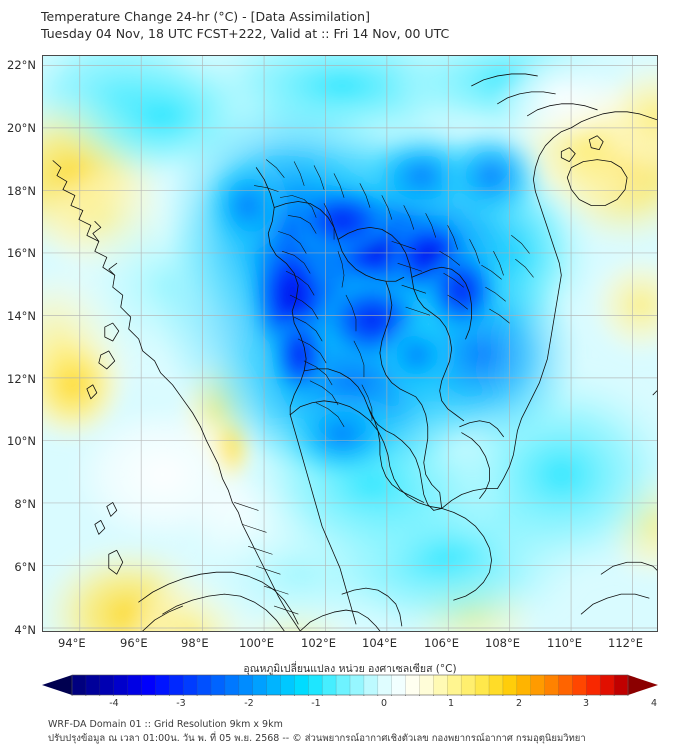 The image size is (676, 756). Describe the element at coordinates (21, 191) in the screenshot. I see `y-tick-18N: 18°N` at that location.